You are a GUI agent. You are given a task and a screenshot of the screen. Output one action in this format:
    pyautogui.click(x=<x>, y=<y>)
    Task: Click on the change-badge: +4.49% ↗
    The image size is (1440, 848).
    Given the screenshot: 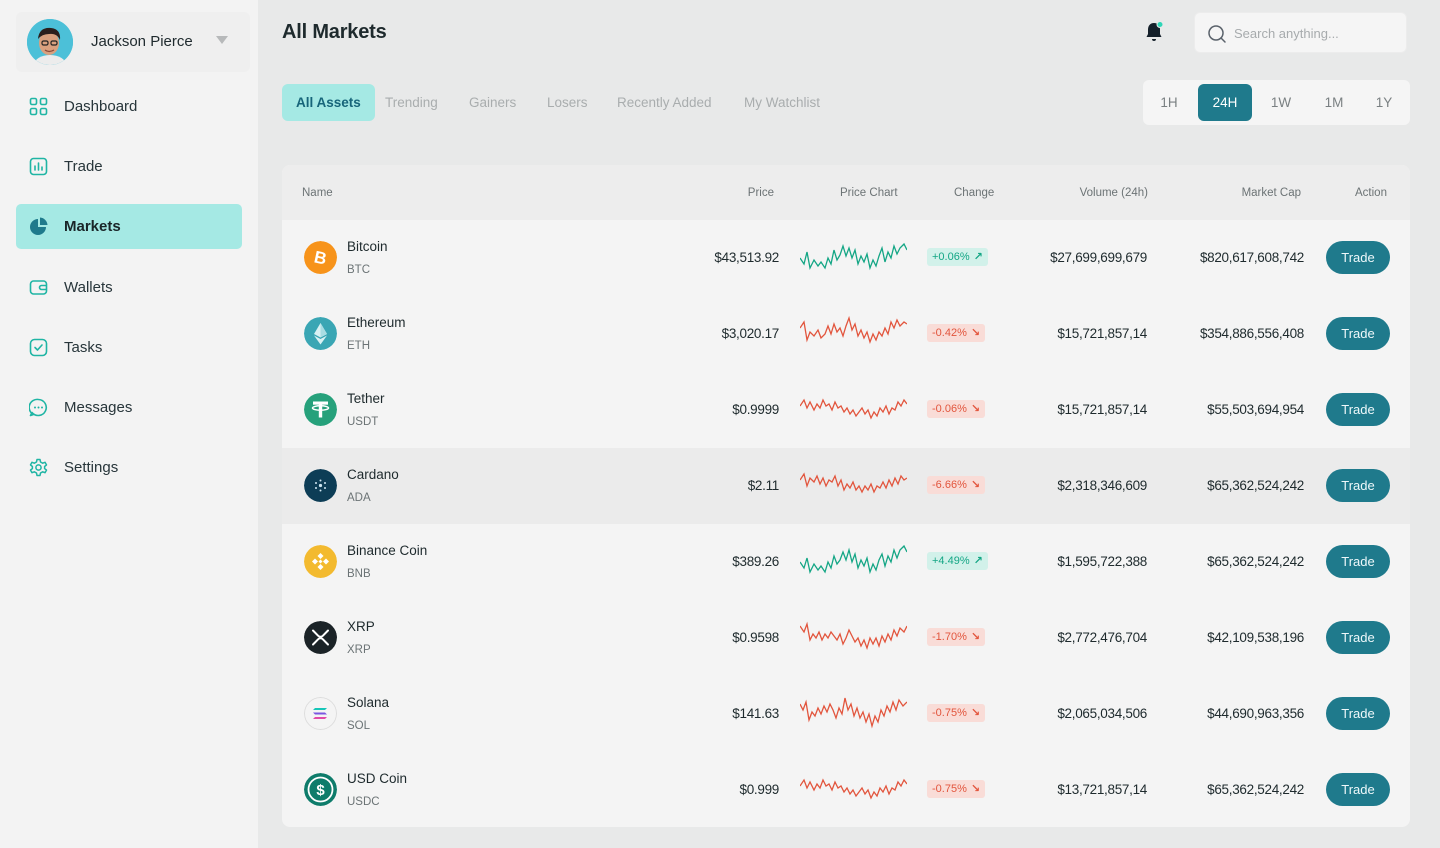 What is the action you would take?
    pyautogui.click(x=957, y=561)
    